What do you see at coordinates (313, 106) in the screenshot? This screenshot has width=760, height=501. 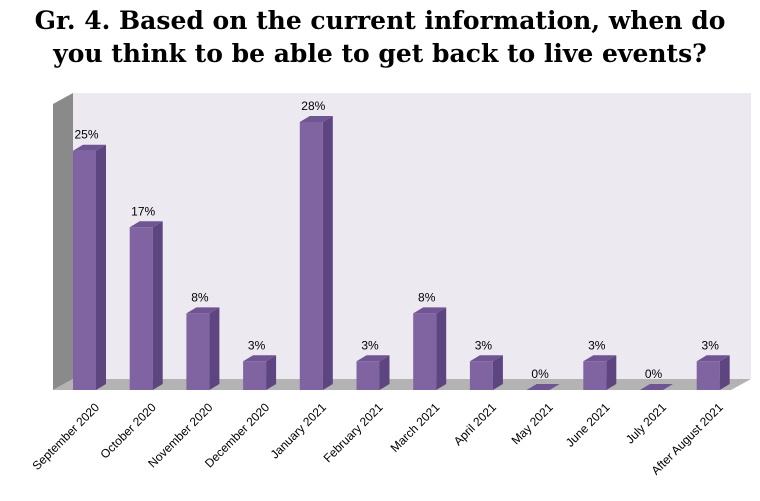 I see `data-label: 28%` at bounding box center [313, 106].